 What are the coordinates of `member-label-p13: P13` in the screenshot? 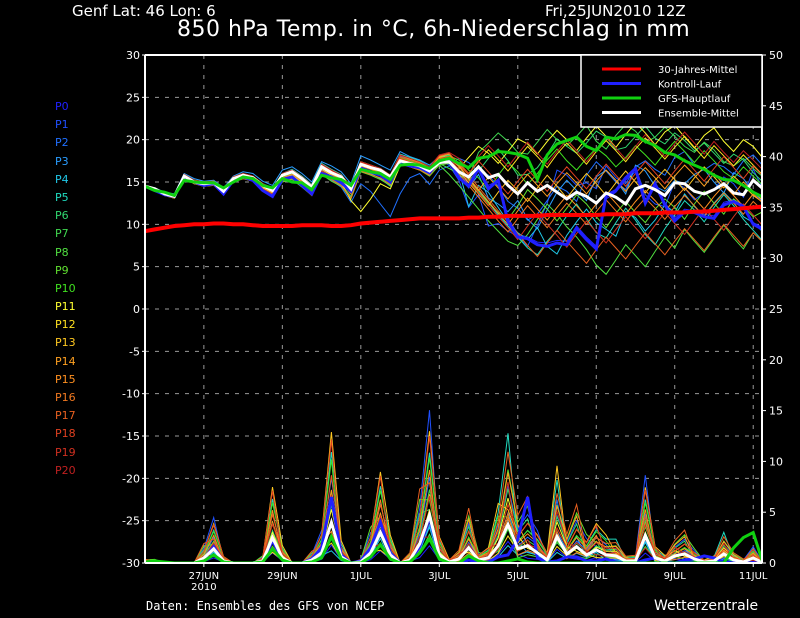 It's located at (65, 343).